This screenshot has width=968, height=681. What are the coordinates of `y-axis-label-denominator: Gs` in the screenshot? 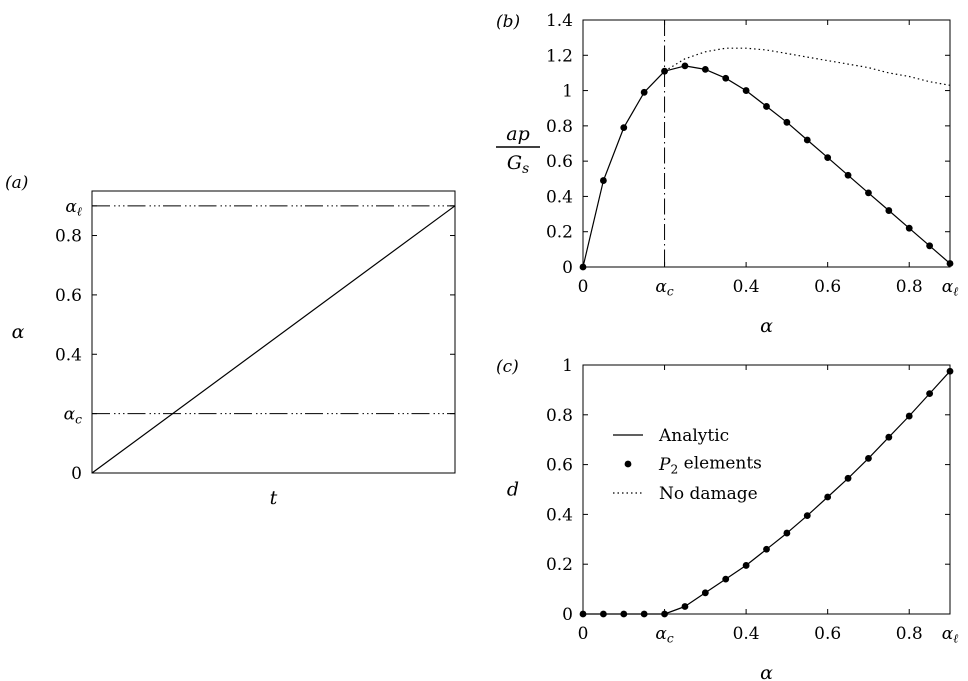 It's located at (518, 164).